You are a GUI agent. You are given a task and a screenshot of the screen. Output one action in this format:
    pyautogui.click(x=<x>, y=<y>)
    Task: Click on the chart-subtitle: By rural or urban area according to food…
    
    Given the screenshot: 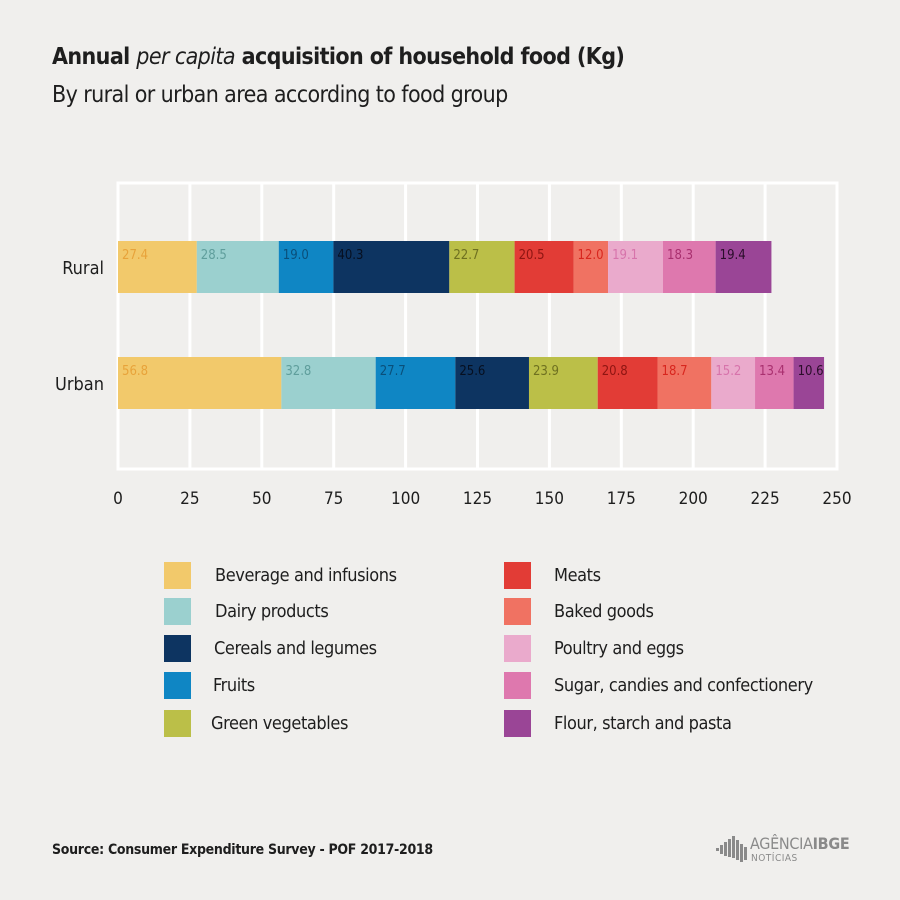 What is the action you would take?
    pyautogui.click(x=280, y=95)
    